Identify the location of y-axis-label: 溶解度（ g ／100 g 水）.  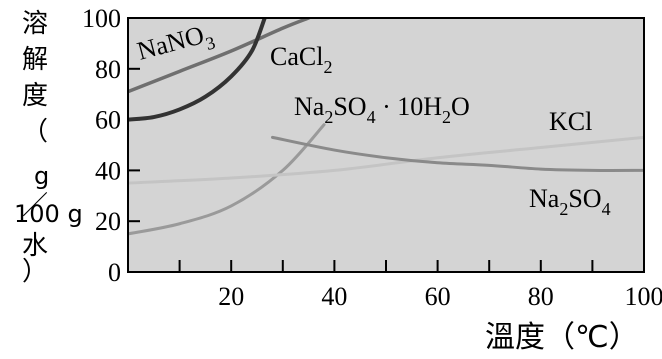
(48, 148).